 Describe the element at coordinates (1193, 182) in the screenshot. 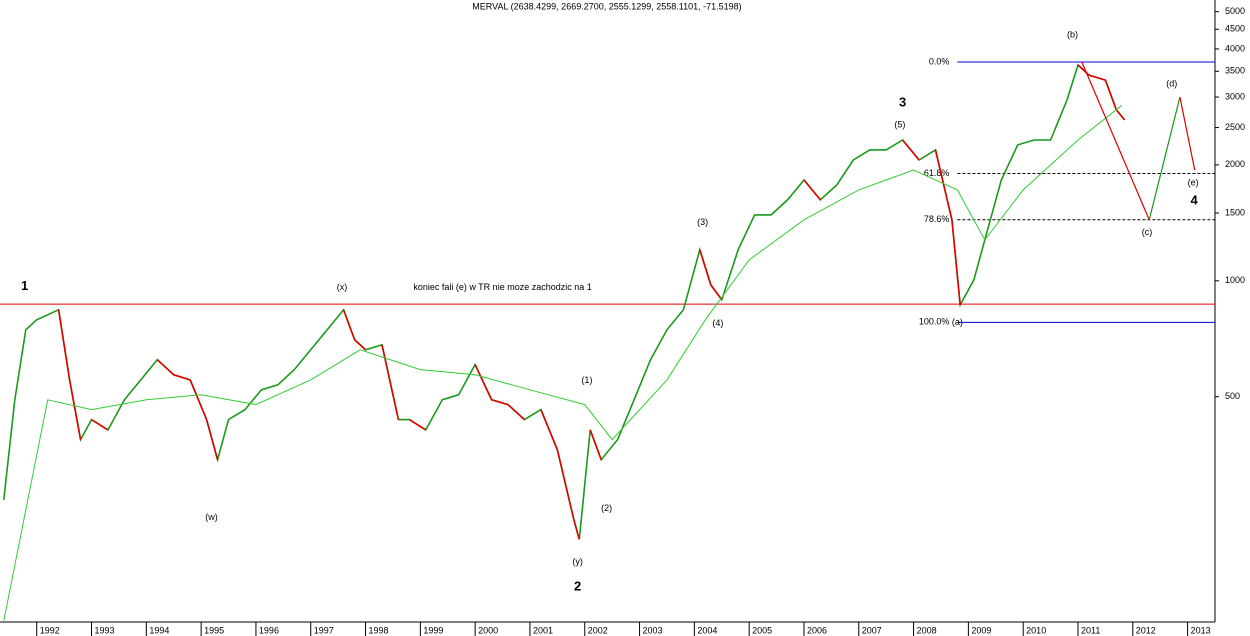

I see `annotation: (e)` at that location.